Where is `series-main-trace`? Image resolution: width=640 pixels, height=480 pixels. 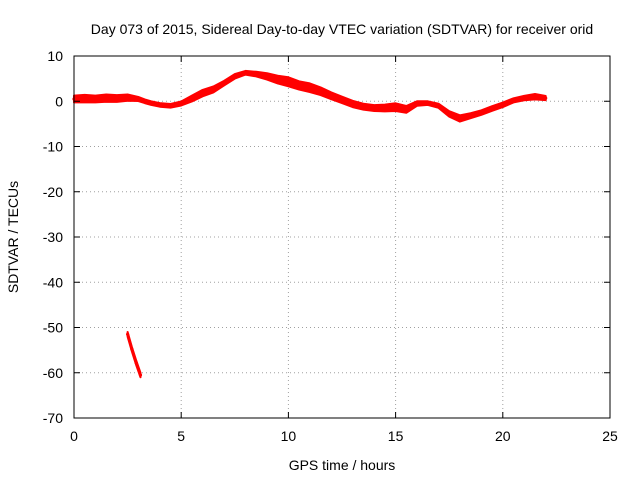
series-main-trace is located at coordinates (310, 96).